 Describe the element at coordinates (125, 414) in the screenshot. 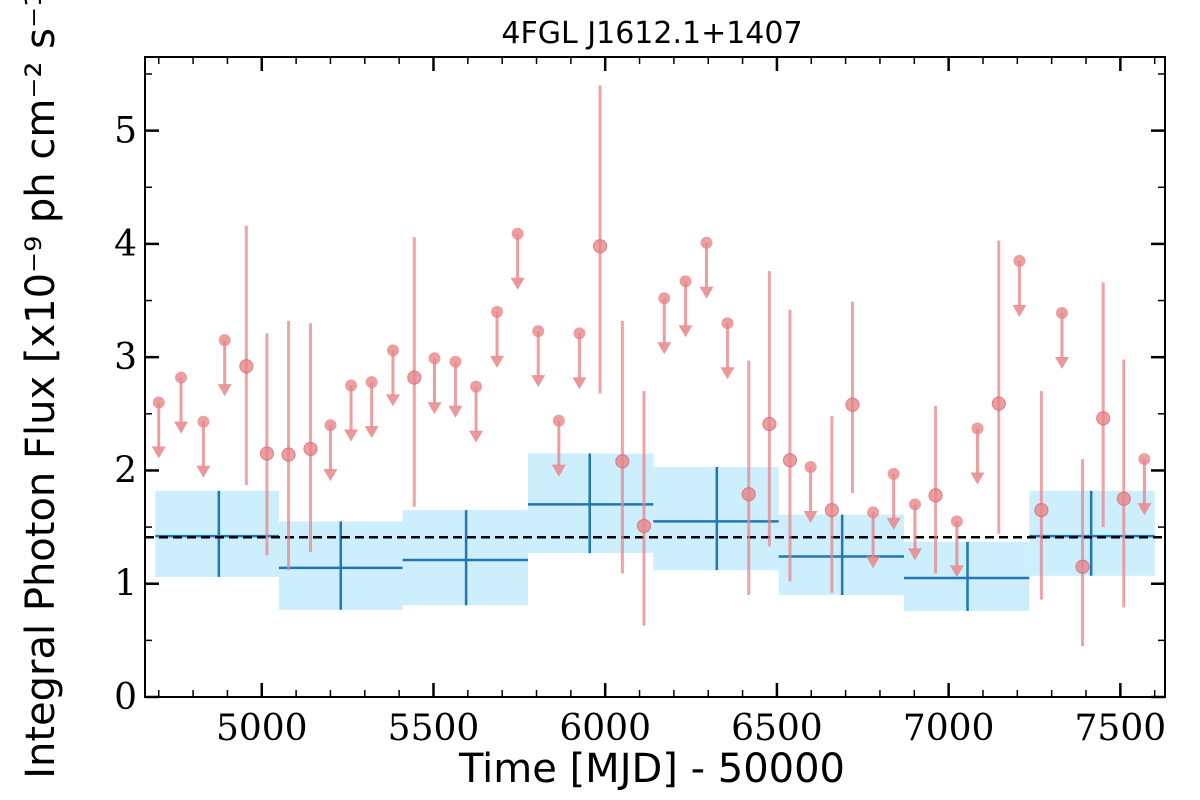

I see `y-tick-labels: 0 1 2 3 4 5` at that location.